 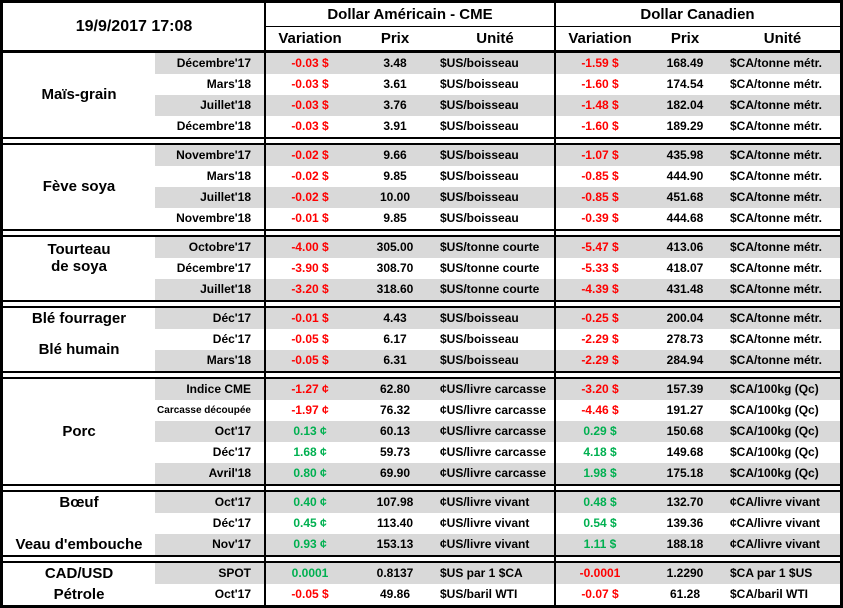 What do you see at coordinates (685, 126) in the screenshot?
I see `ca-price-cell: 189.29` at bounding box center [685, 126].